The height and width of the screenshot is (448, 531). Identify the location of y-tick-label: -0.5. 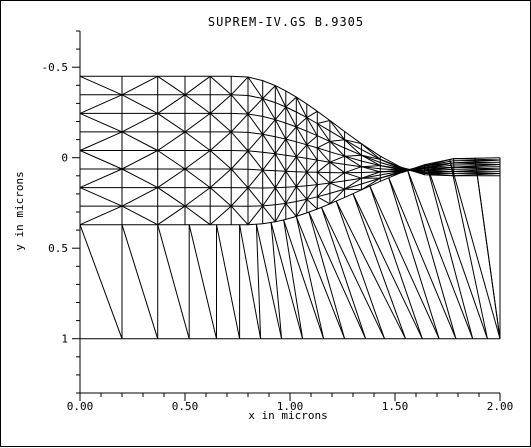
(55, 67).